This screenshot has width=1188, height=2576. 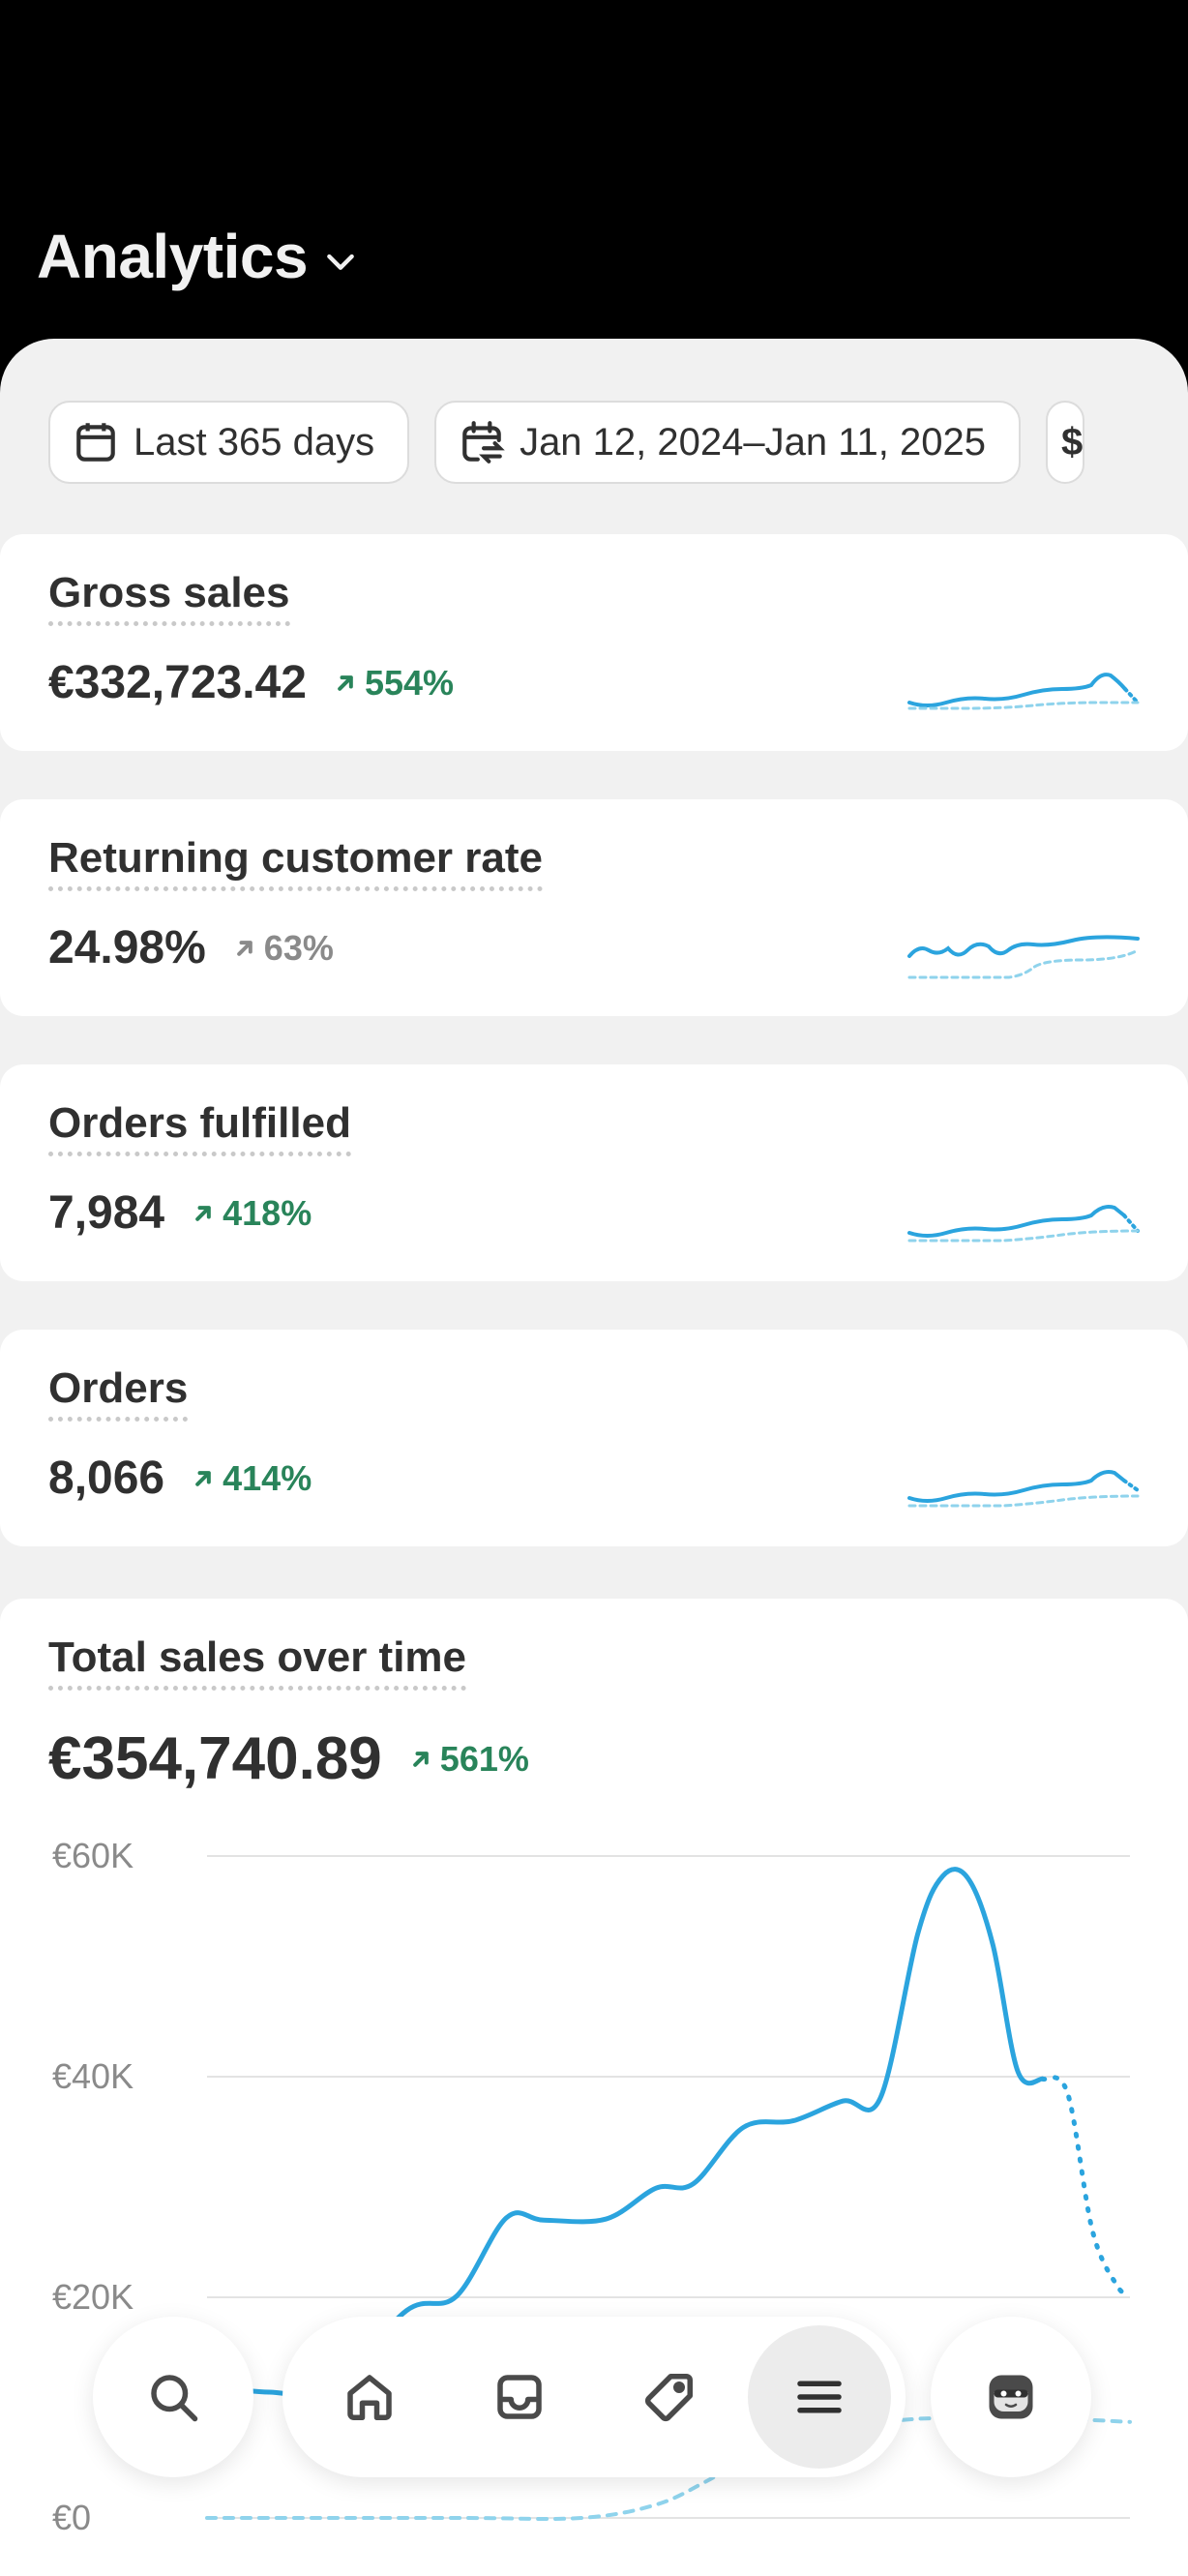 I want to click on page-title-dropdown: Analytics, so click(x=199, y=256).